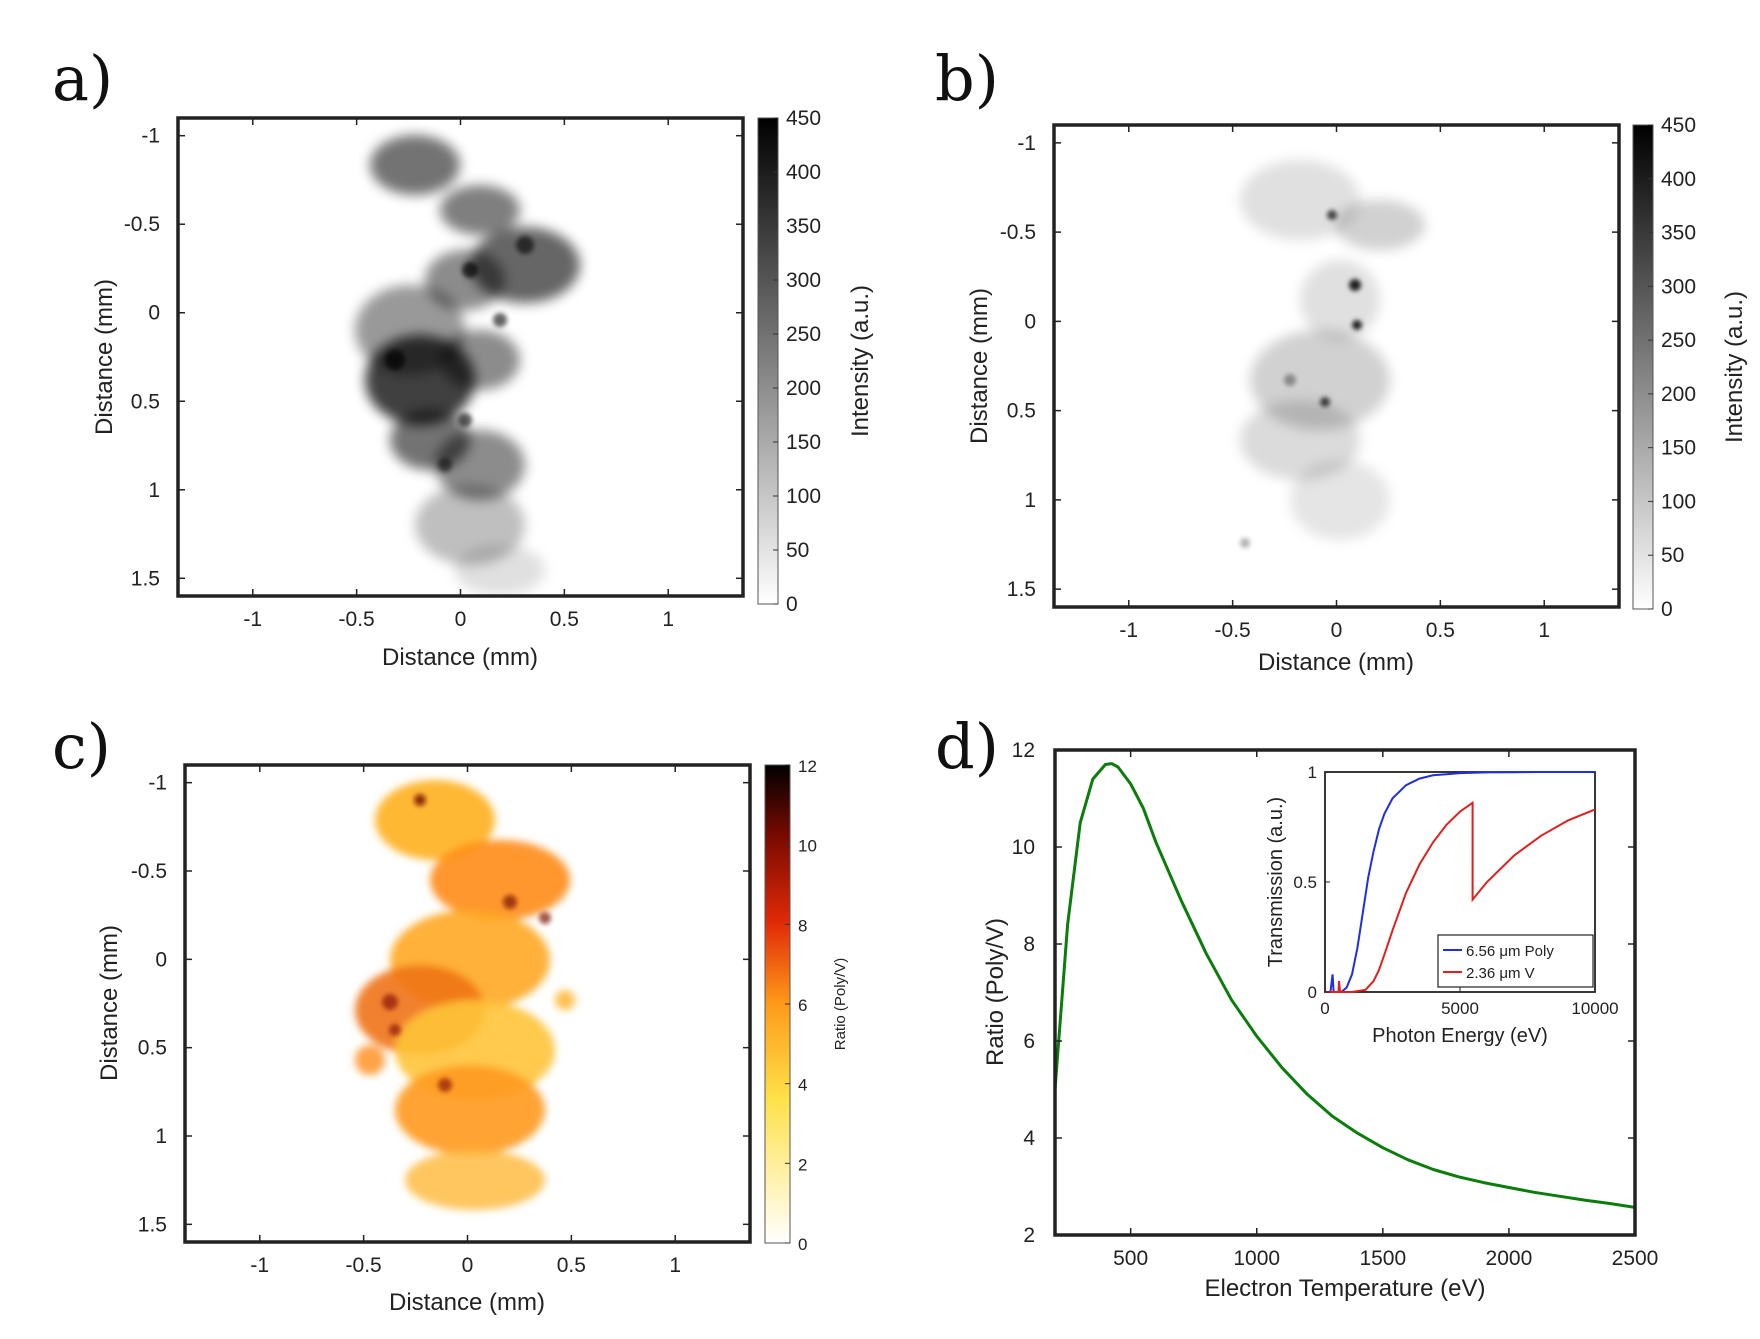 This screenshot has width=1760, height=1339. I want to click on panel-b-colorbar, so click(1643, 367).